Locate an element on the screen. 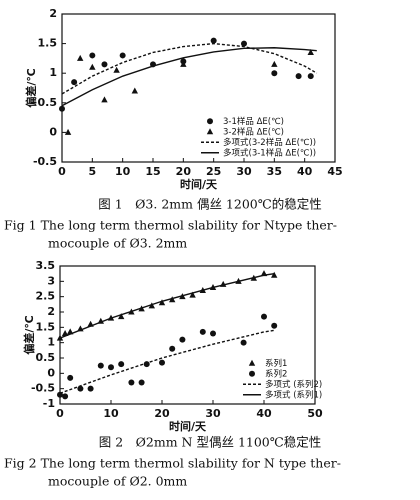  y-tick-label: 3.5 is located at coordinates (46, 265).